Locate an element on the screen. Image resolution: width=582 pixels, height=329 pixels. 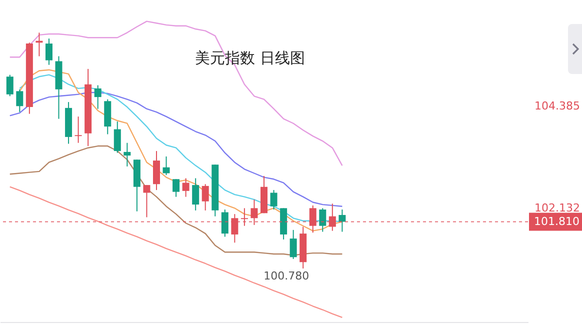
y-tick-label: 104.385 is located at coordinates (557, 105).